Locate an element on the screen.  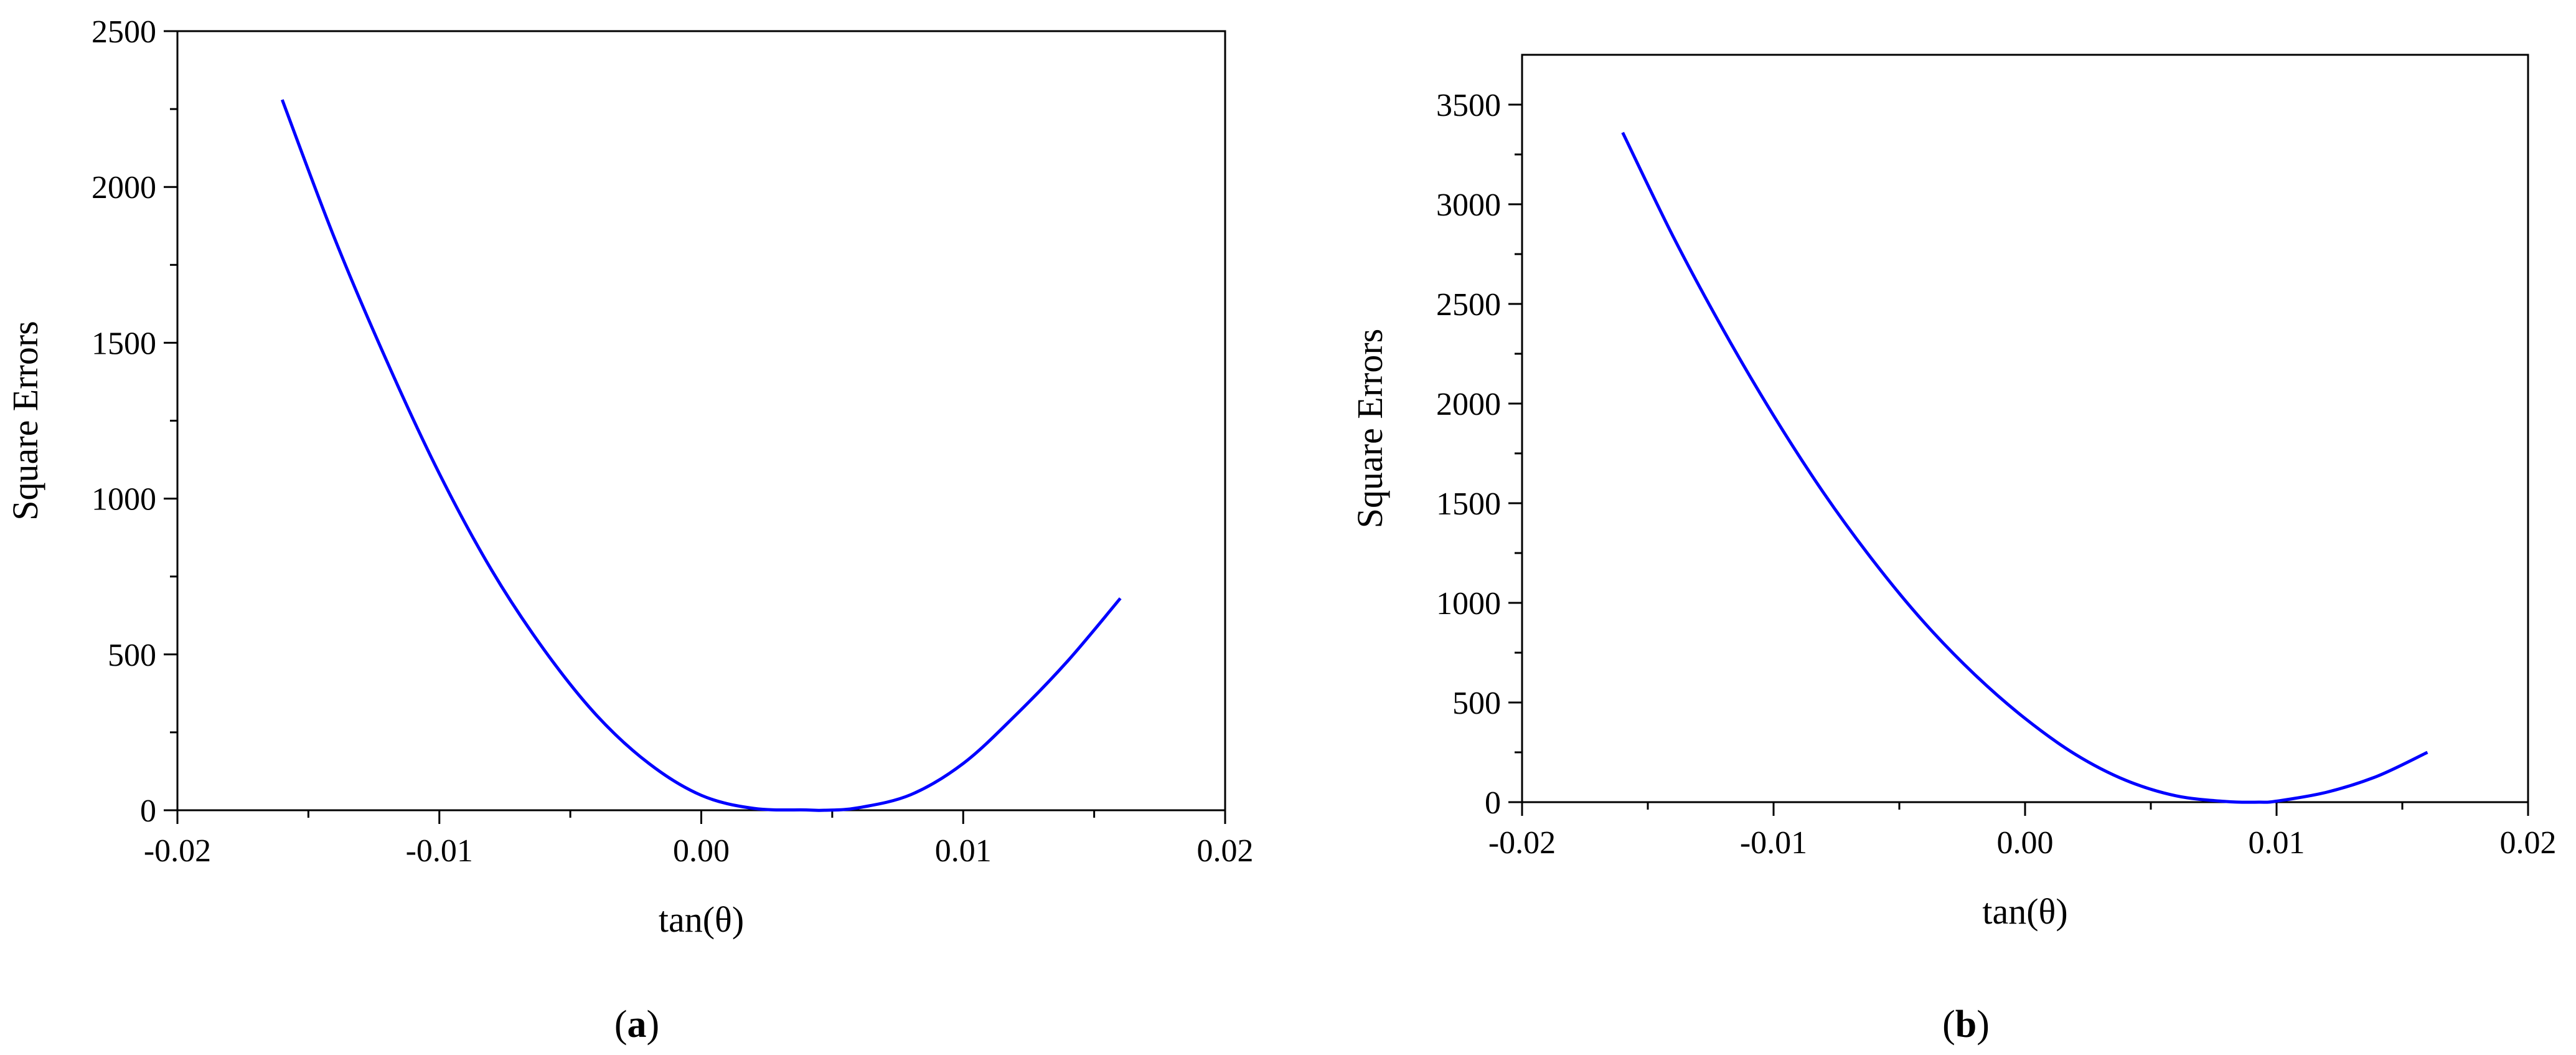
y-tick-label: 3500 is located at coordinates (1468, 106).